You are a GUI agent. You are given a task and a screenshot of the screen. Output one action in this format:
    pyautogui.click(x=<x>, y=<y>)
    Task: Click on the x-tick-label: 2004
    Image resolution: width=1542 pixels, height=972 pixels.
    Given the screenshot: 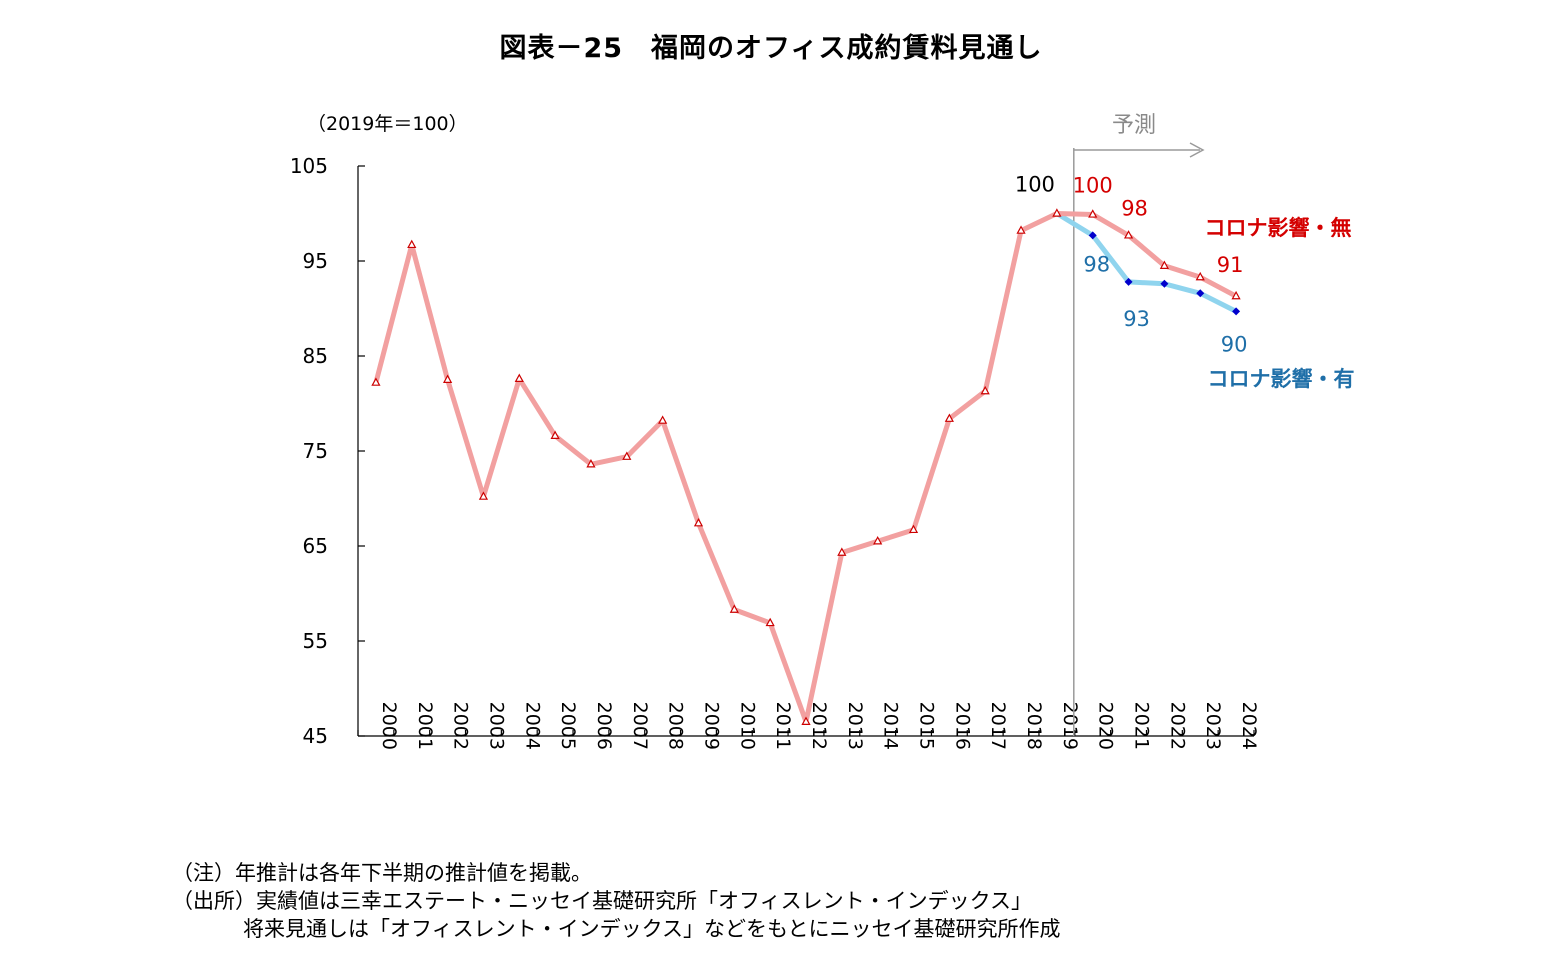 What is the action you would take?
    pyautogui.click(x=532, y=726)
    